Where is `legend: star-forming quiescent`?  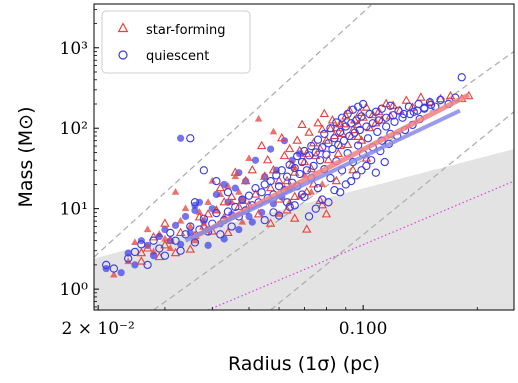
legend: star-forming quiescent is located at coordinates (176, 42).